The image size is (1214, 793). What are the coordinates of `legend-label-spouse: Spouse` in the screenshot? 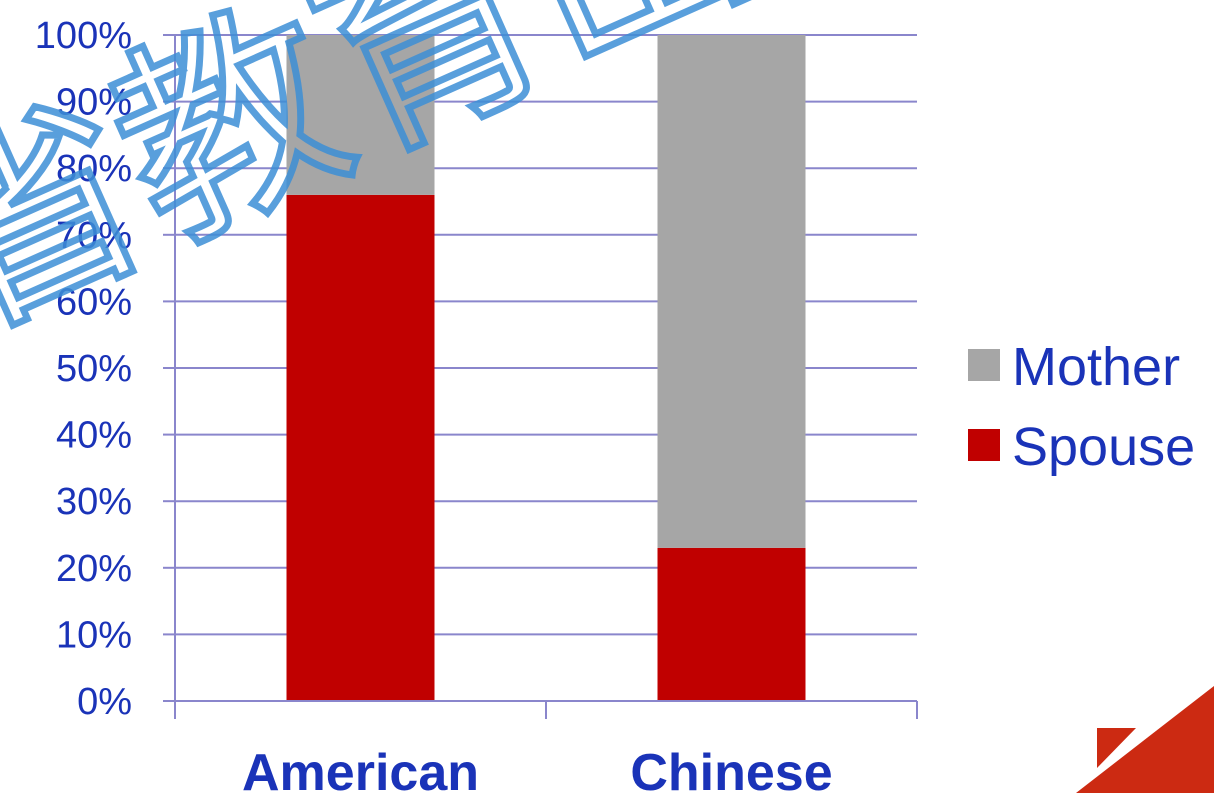 It's located at (1103, 447).